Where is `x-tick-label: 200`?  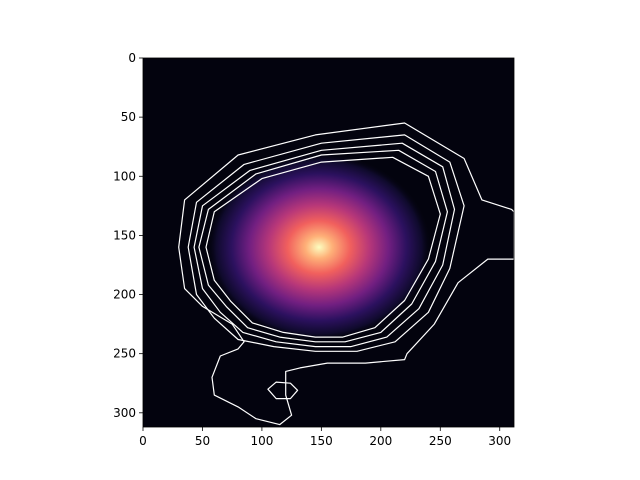
x-tick-label: 200 is located at coordinates (380, 441).